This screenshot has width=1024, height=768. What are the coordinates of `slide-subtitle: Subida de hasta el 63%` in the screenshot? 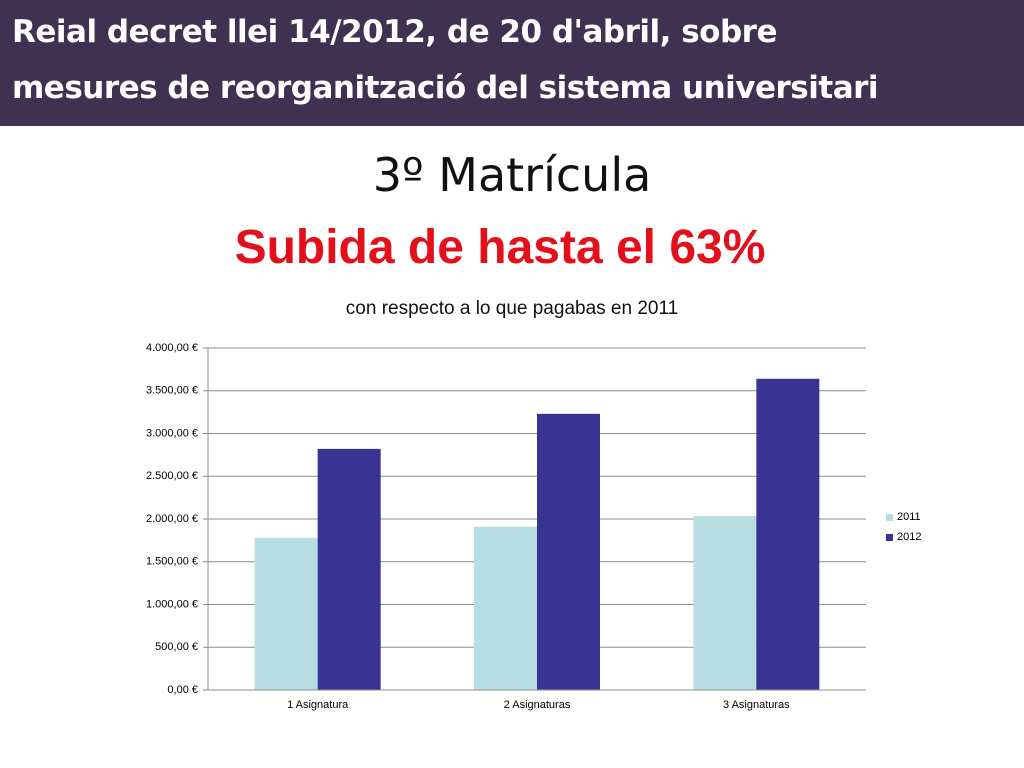 It's located at (500, 247).